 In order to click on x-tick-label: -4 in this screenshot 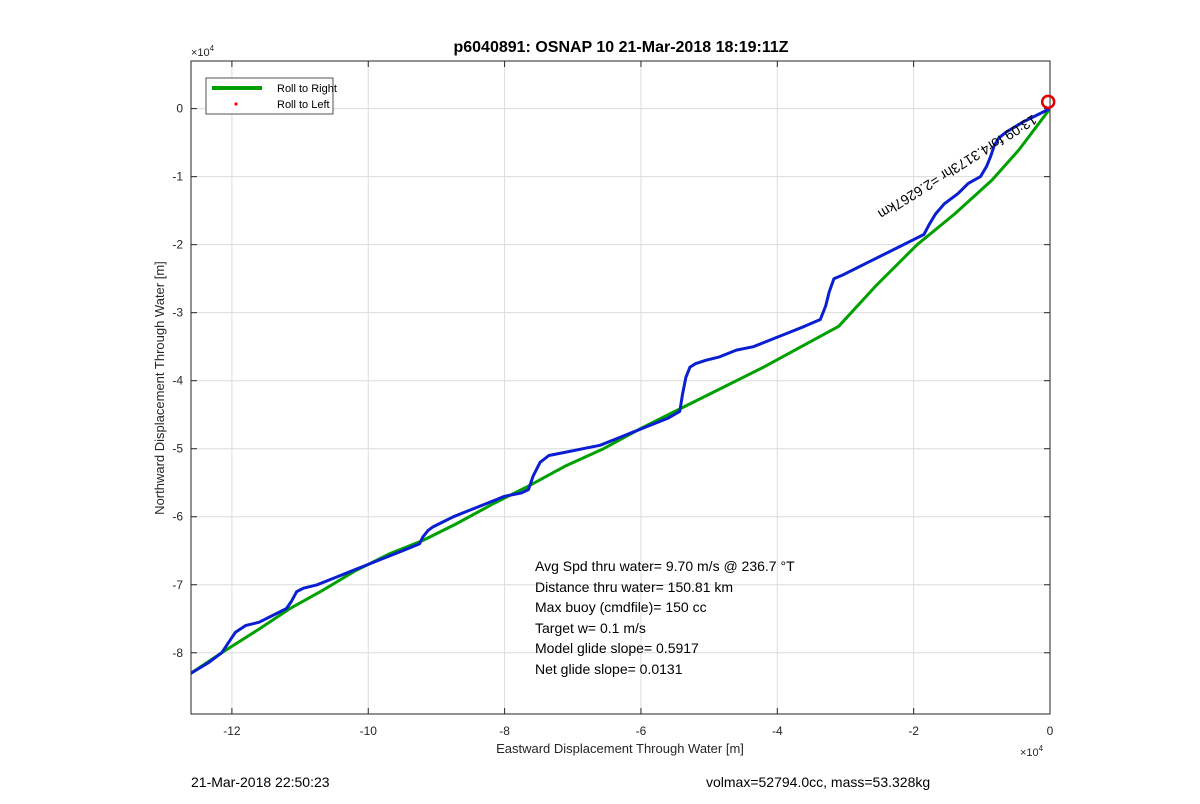, I will do `click(777, 731)`.